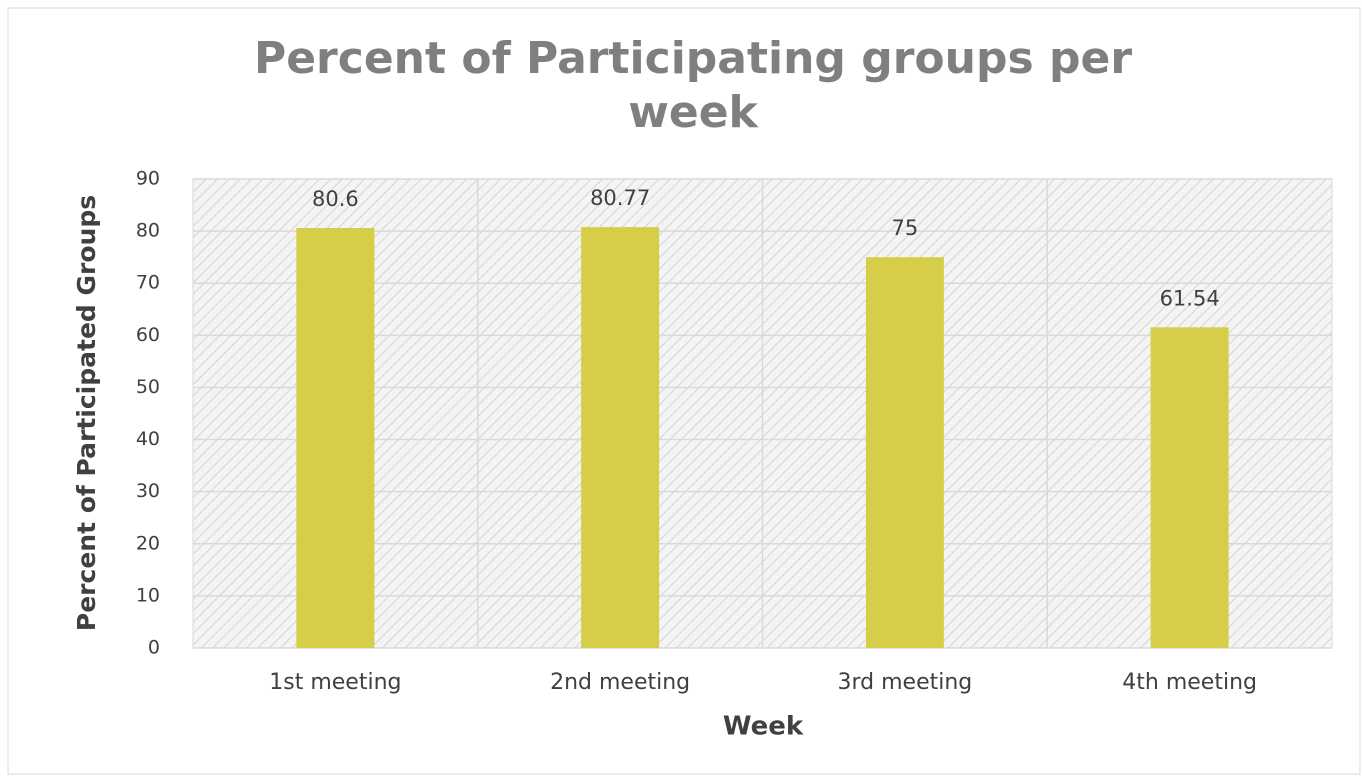 Image resolution: width=1362 pixels, height=776 pixels. Describe the element at coordinates (148, 491) in the screenshot. I see `y-tick-label: 30` at that location.